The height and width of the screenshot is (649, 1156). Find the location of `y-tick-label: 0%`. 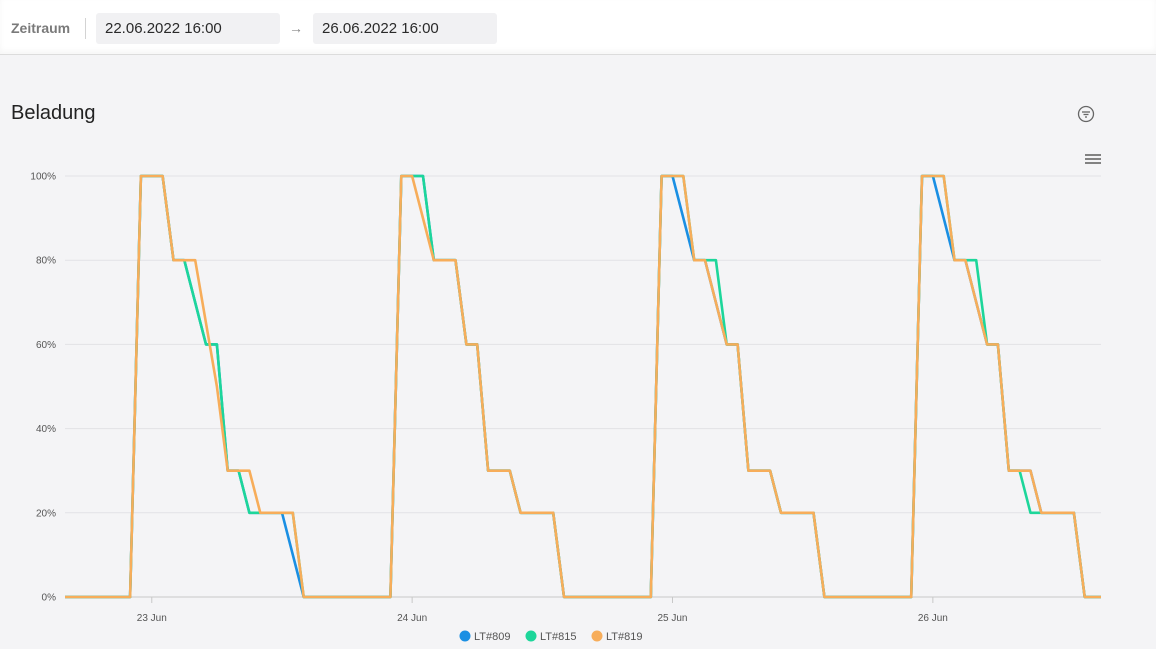

y-tick-label: 0% is located at coordinates (49, 598).